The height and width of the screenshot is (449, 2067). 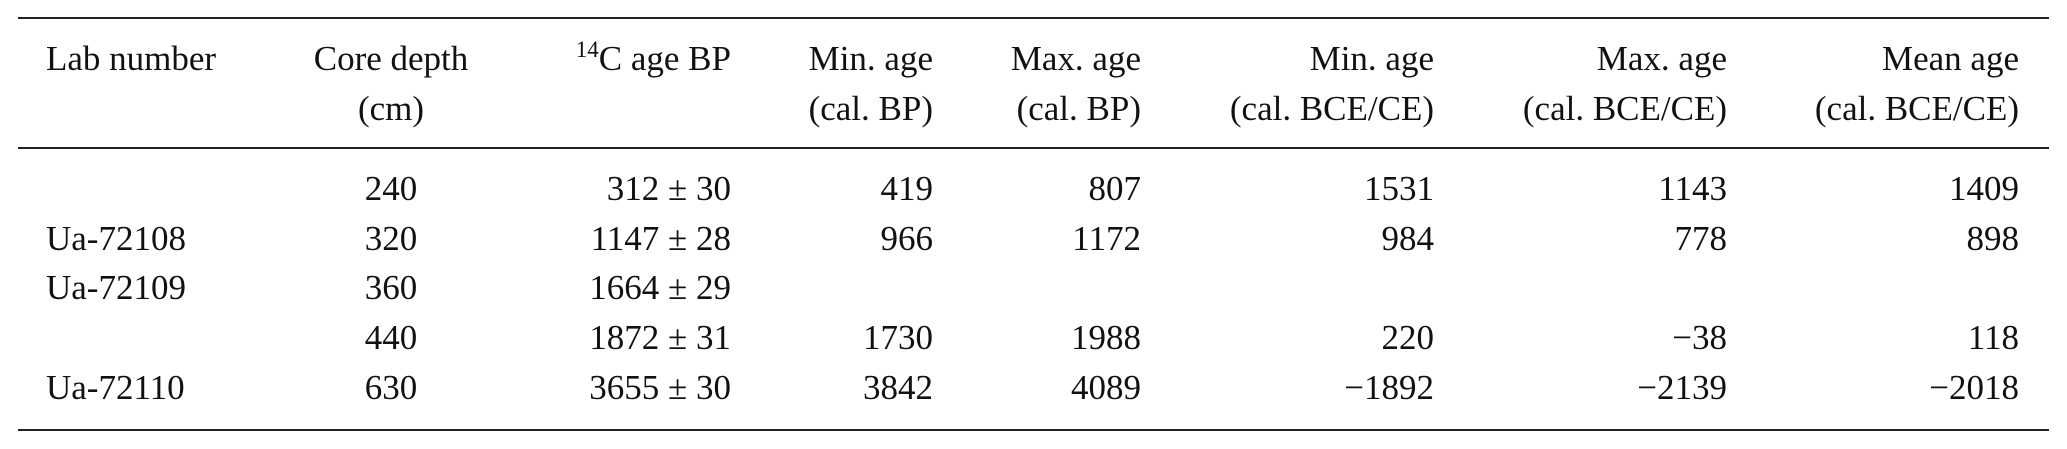 I want to click on table-cell: 1143, so click(x=1692, y=188).